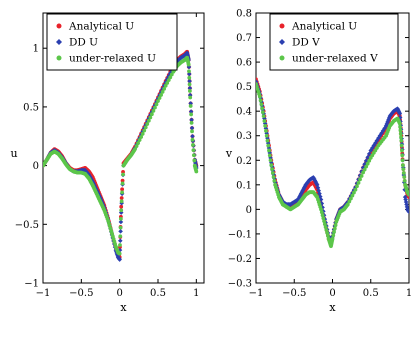 Image resolution: width=413 pixels, height=339 pixels. Describe the element at coordinates (112, 59) in the screenshot. I see `legend-label: under-relaxed U` at that location.